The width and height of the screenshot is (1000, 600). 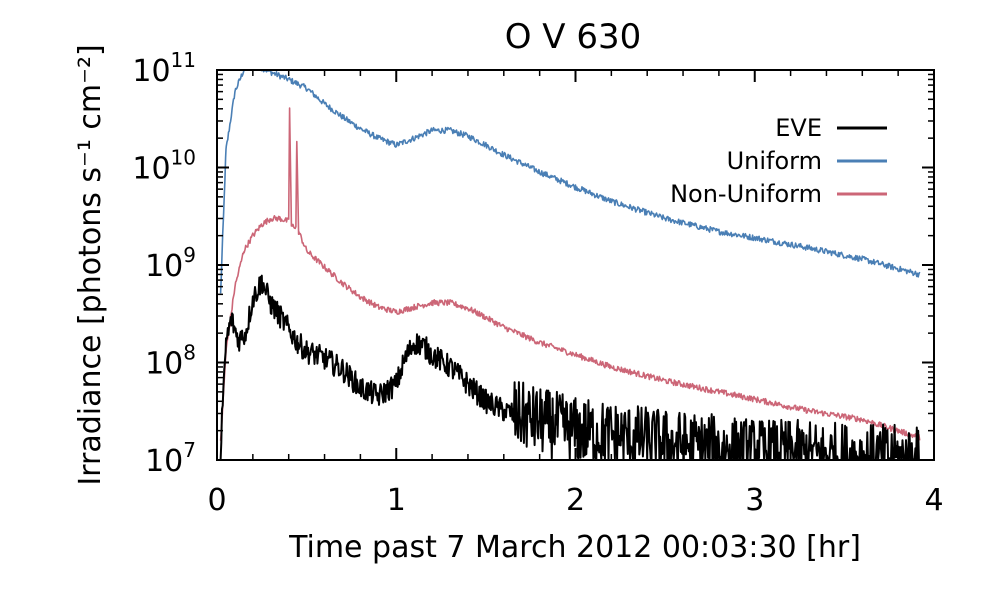 I want to click on legend-label: Non-Uniform, so click(x=746, y=194).